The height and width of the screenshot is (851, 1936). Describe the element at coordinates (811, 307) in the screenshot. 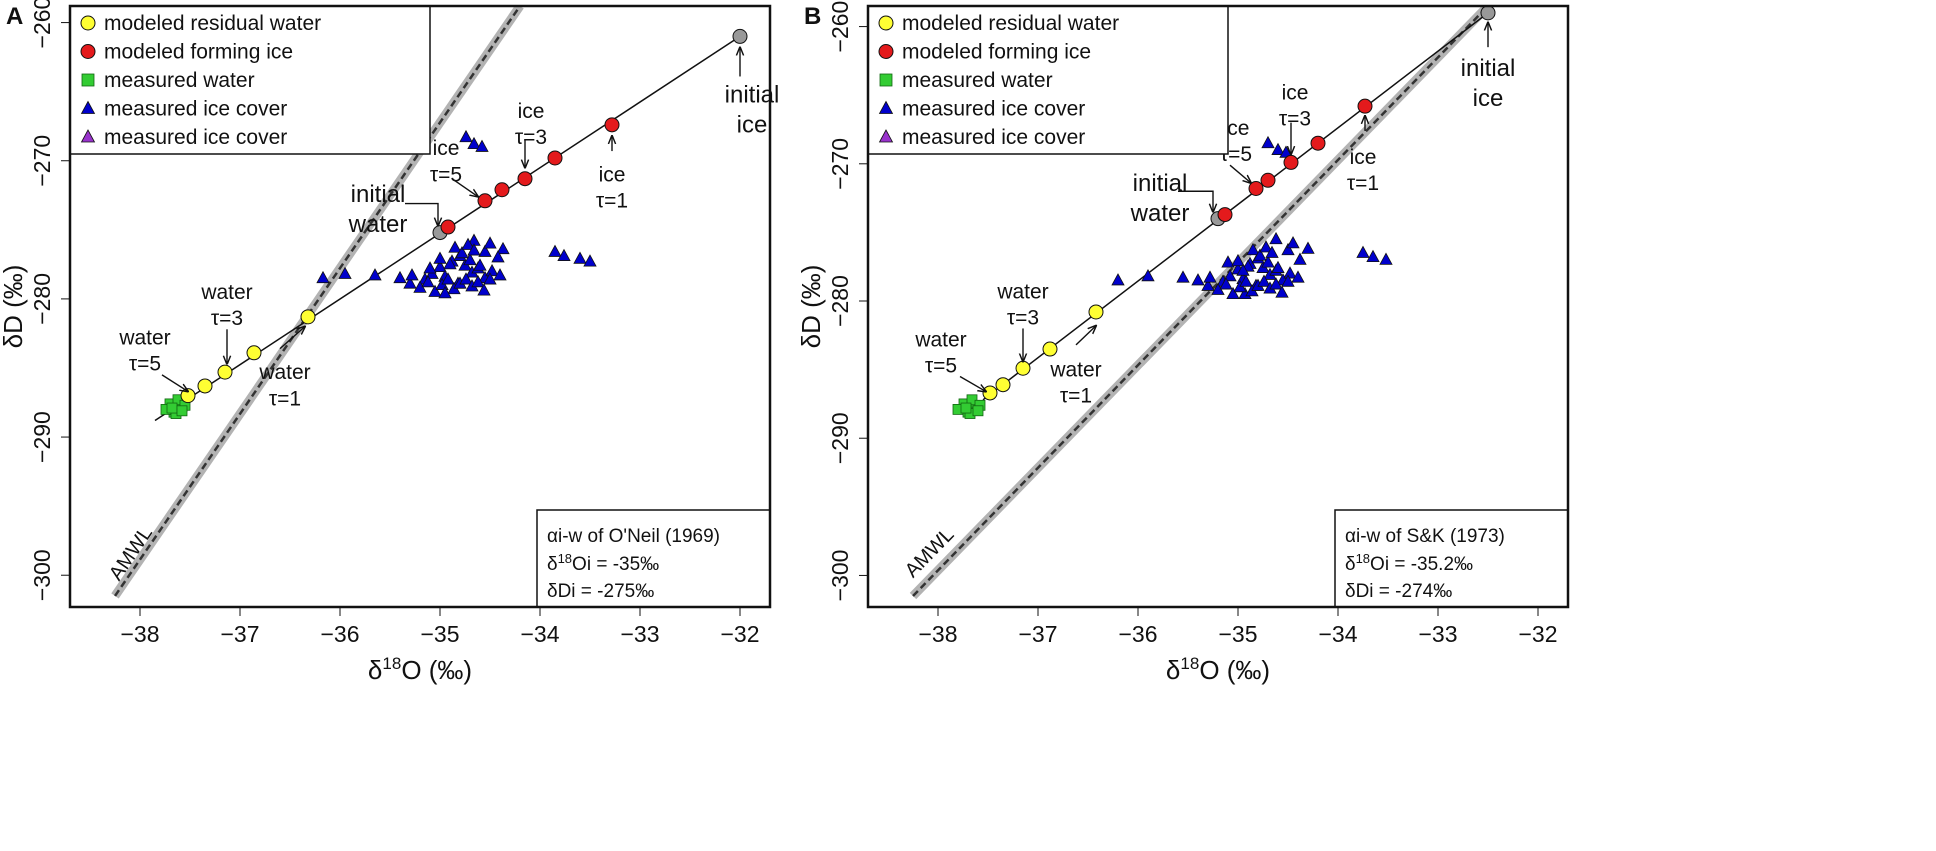

I see `y-axis-label: δD (‰)` at that location.